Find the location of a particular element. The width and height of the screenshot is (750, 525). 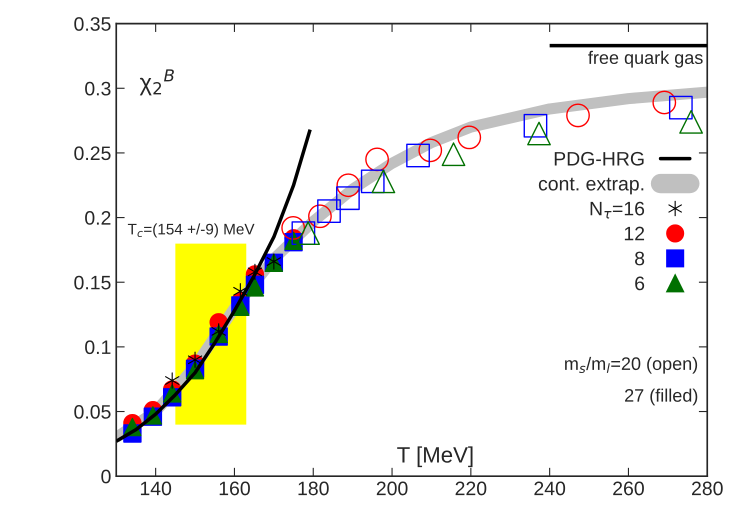

legend-label: 8 is located at coordinates (639, 259).